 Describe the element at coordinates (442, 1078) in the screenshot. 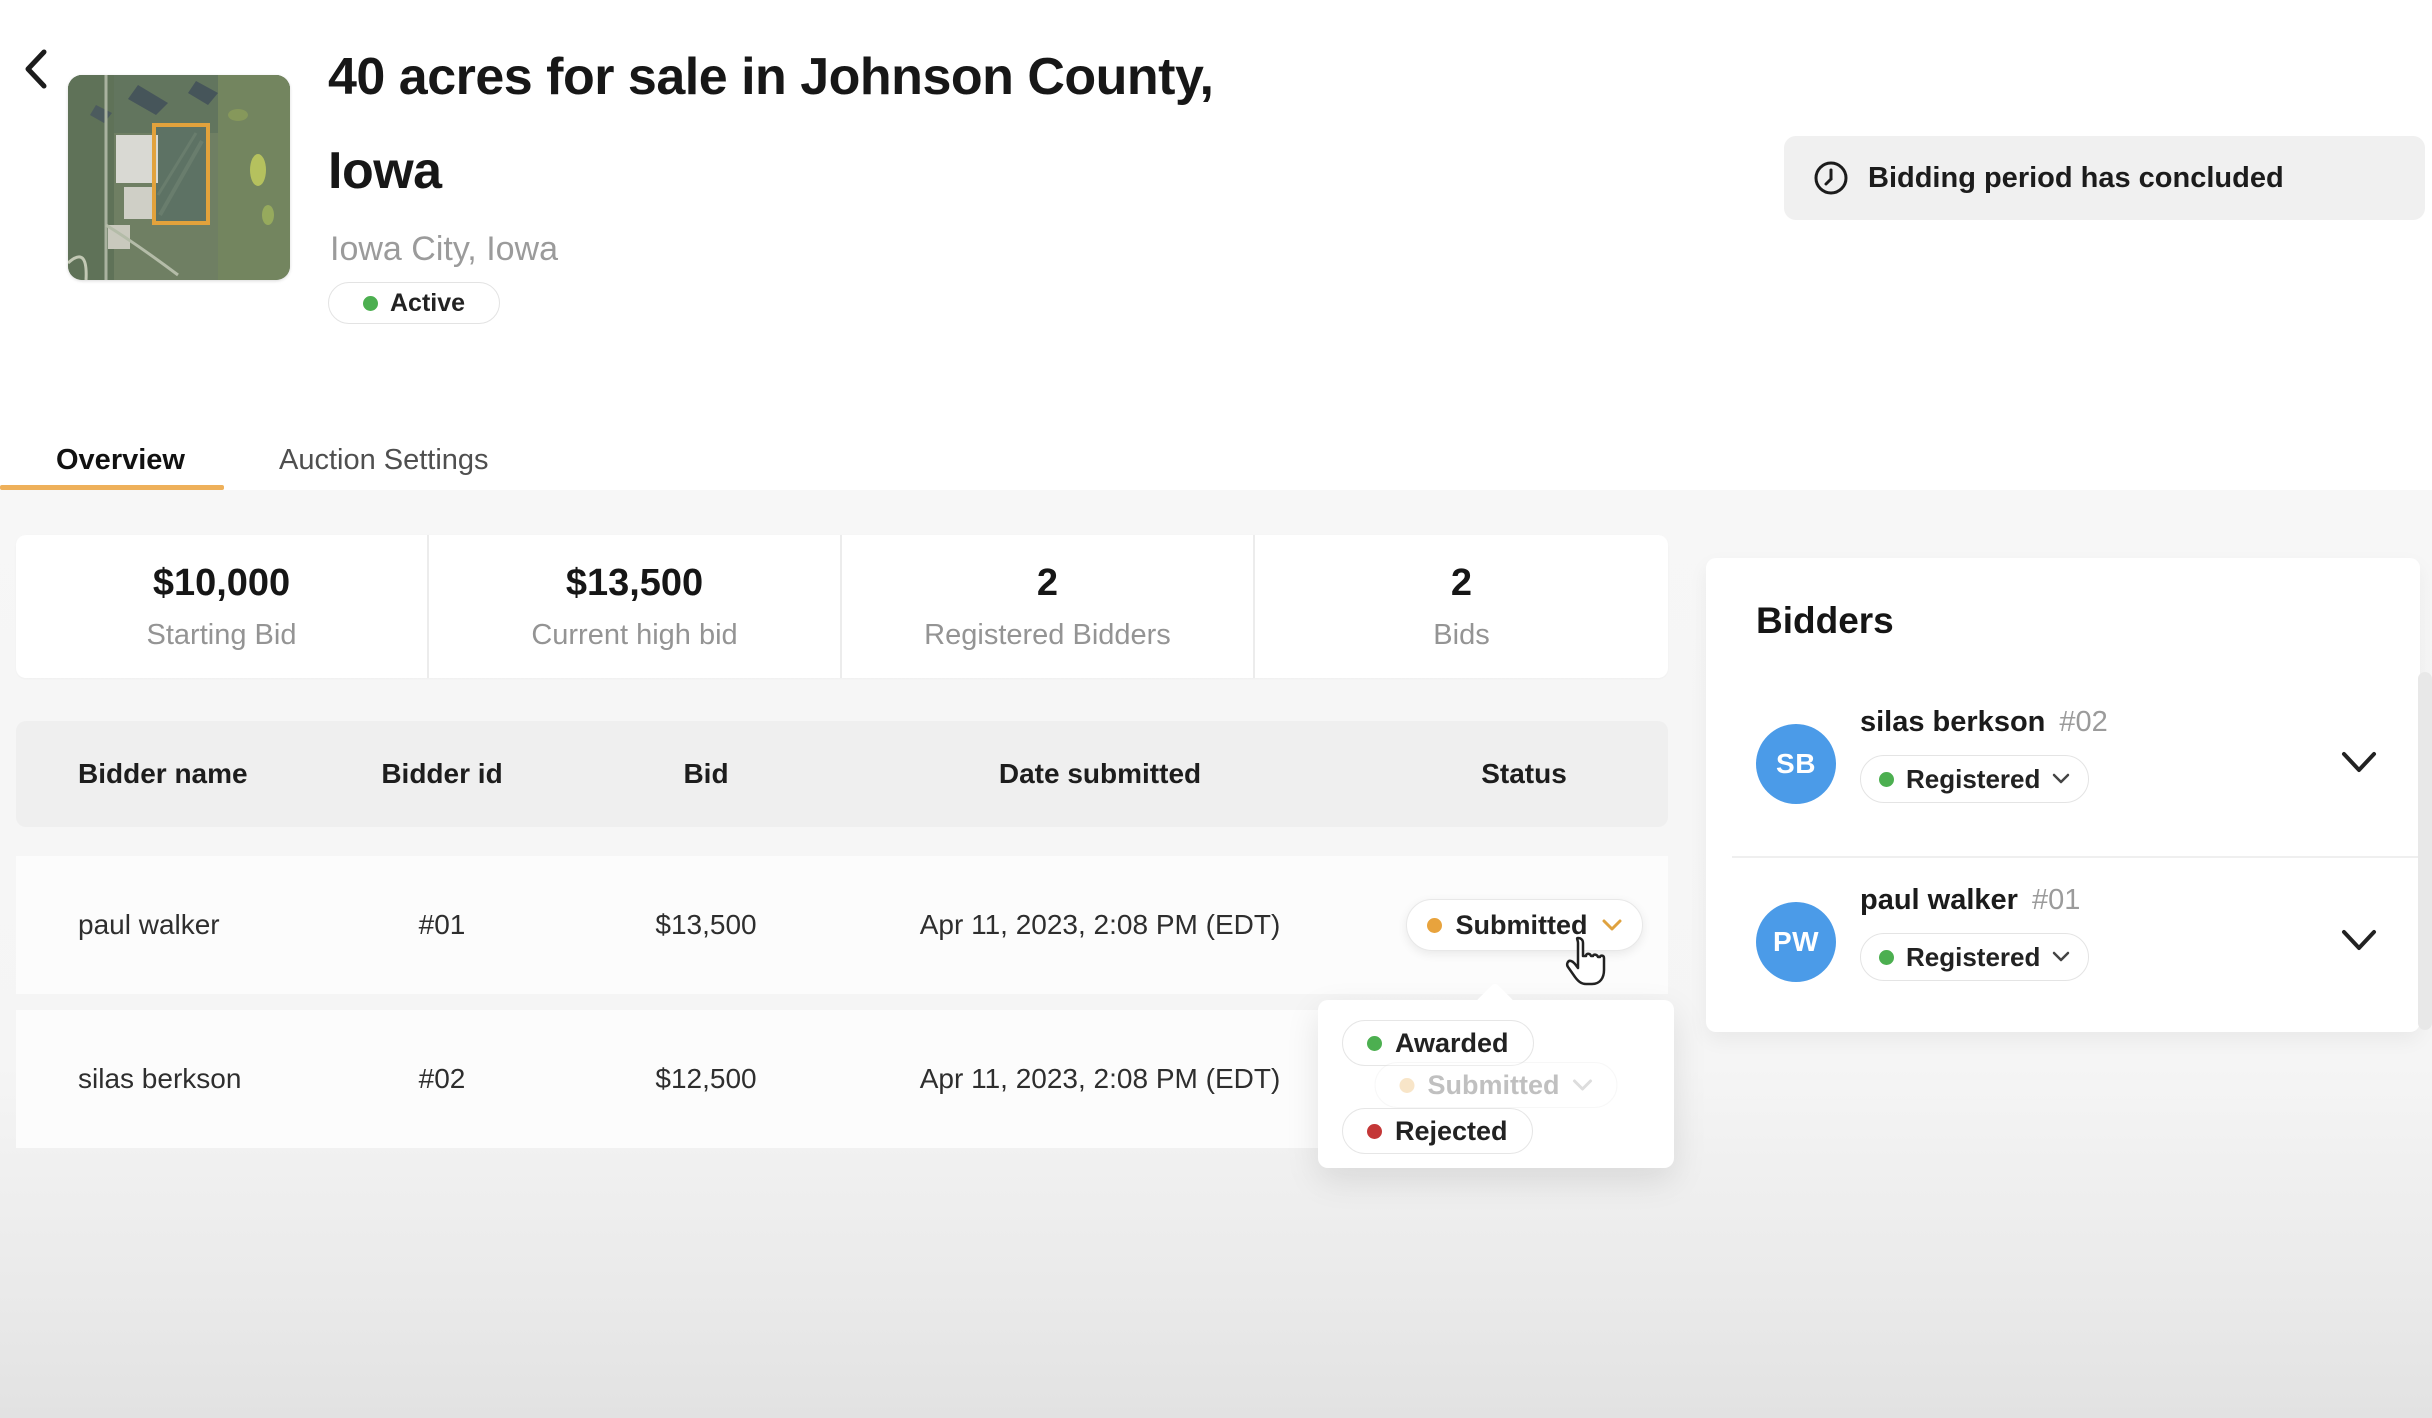

I see `cell-bidder-id: #02` at that location.